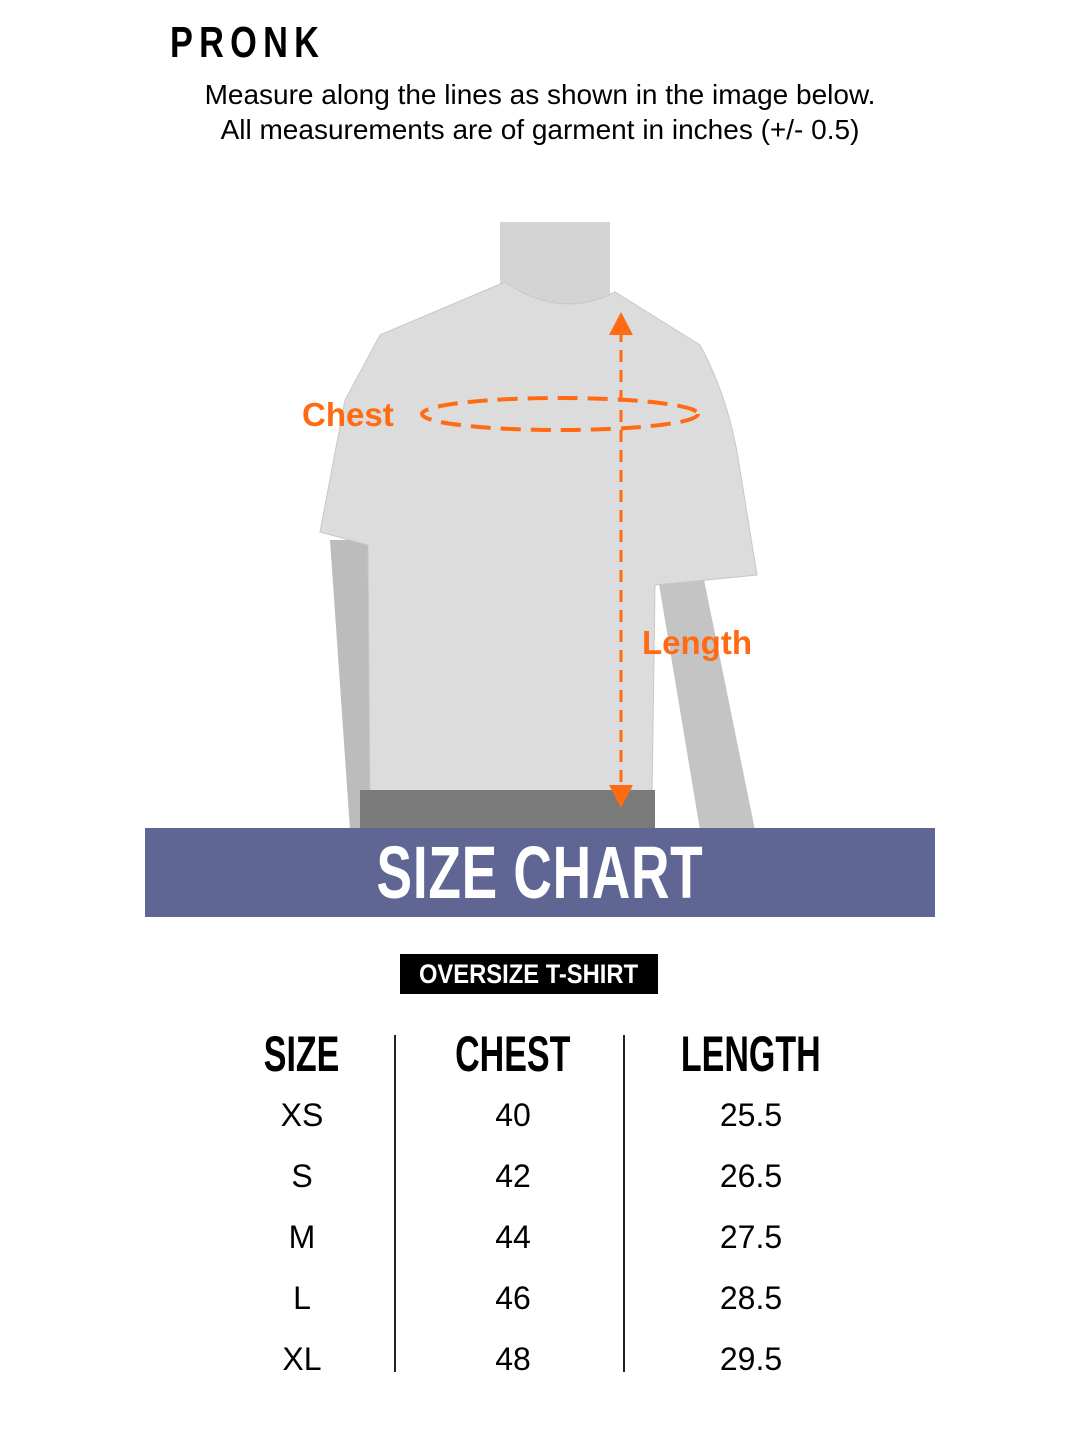 The height and width of the screenshot is (1440, 1080). I want to click on tshirt-shape, so click(538, 541).